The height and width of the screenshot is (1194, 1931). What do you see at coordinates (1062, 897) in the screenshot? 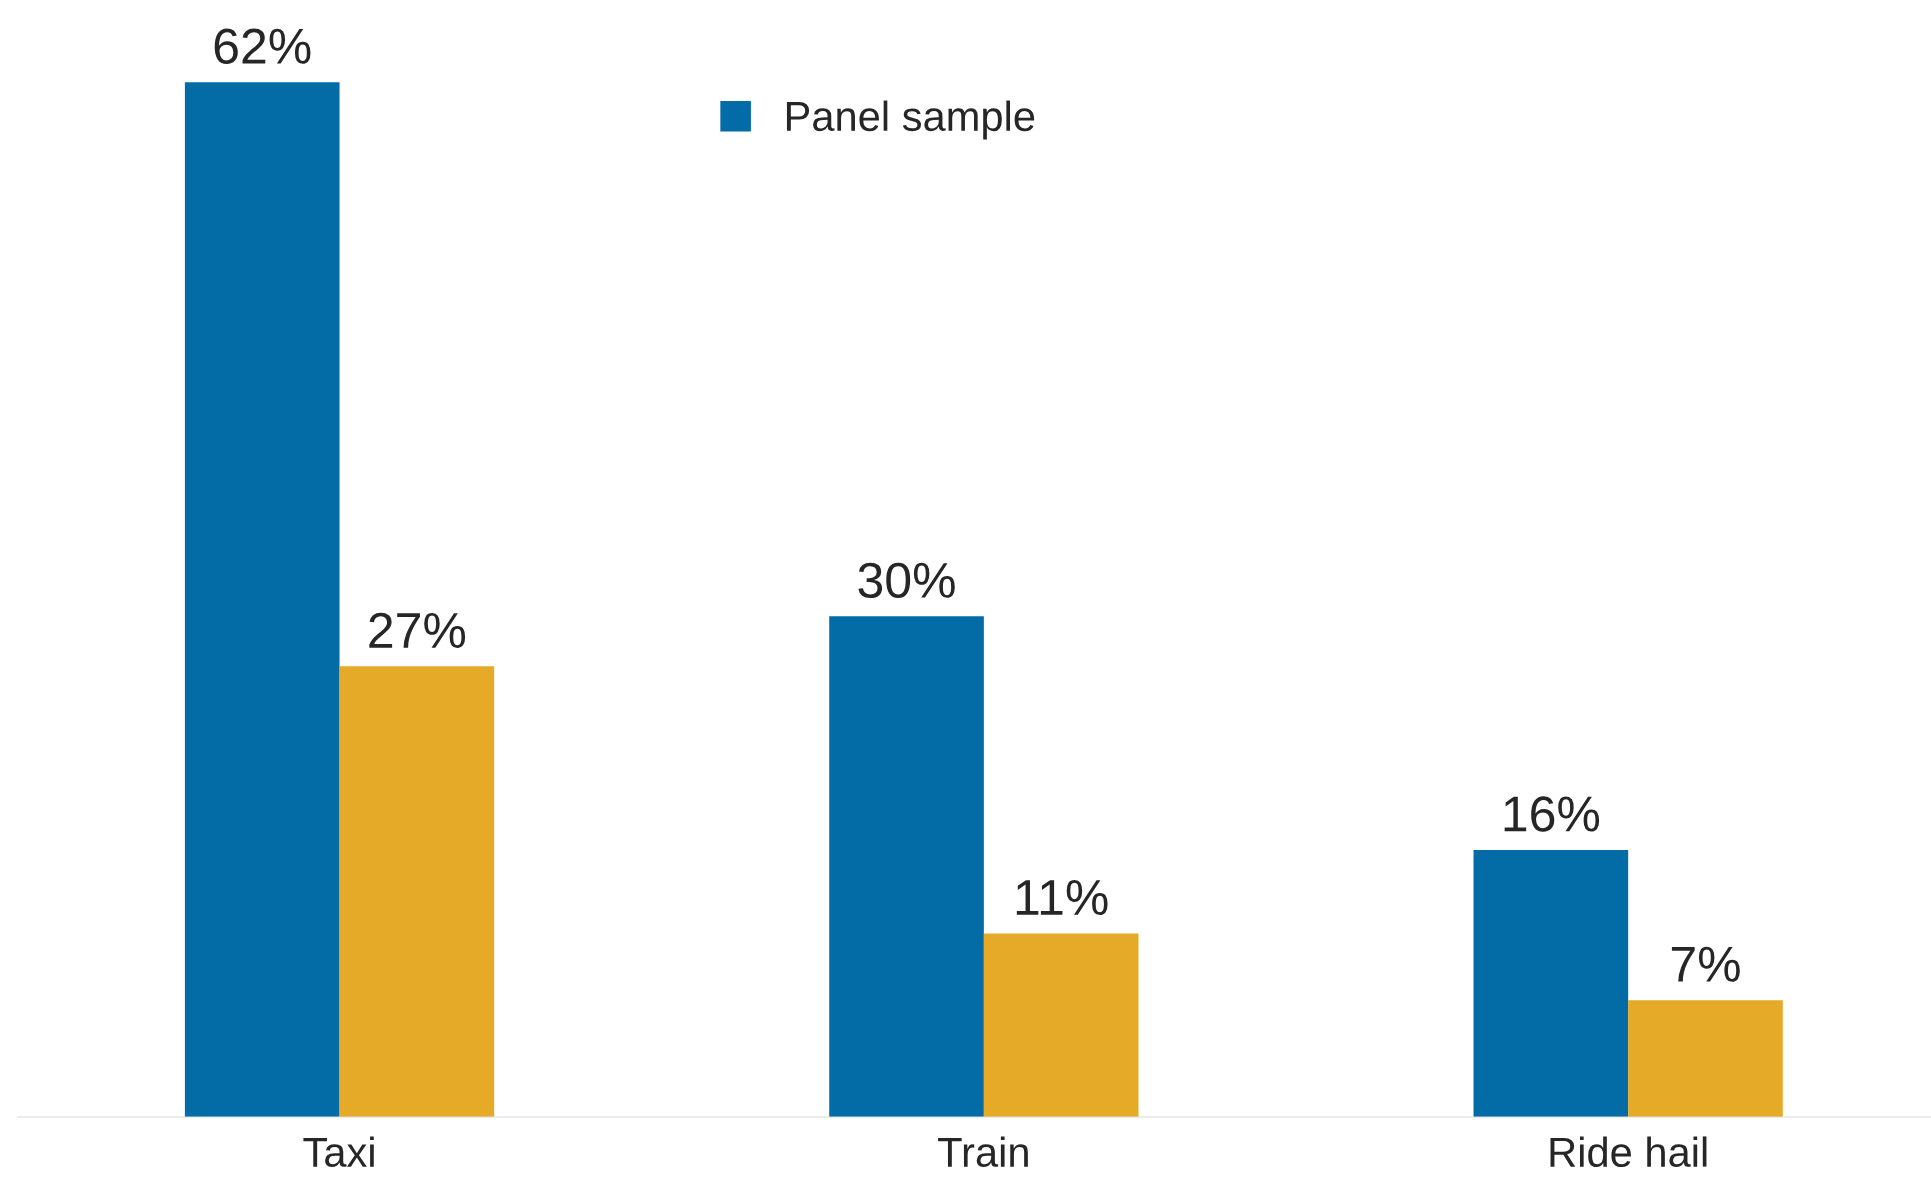
I see `data-label: 11%` at bounding box center [1062, 897].